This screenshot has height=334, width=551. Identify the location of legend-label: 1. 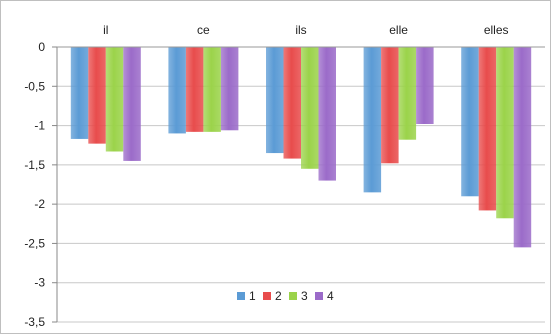
(252, 296).